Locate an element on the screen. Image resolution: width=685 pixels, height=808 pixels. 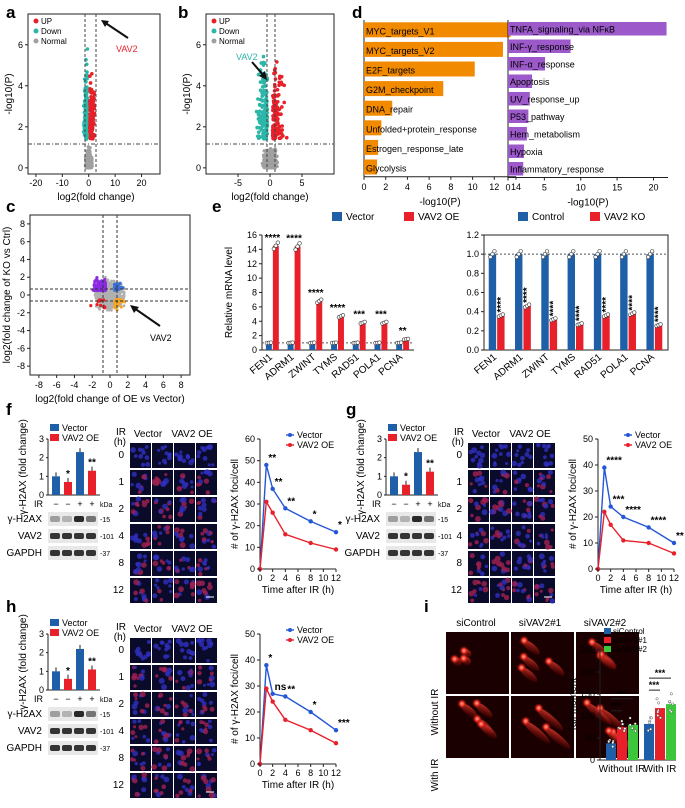
pathway-label: Hypoxia is located at coordinates (526, 152).